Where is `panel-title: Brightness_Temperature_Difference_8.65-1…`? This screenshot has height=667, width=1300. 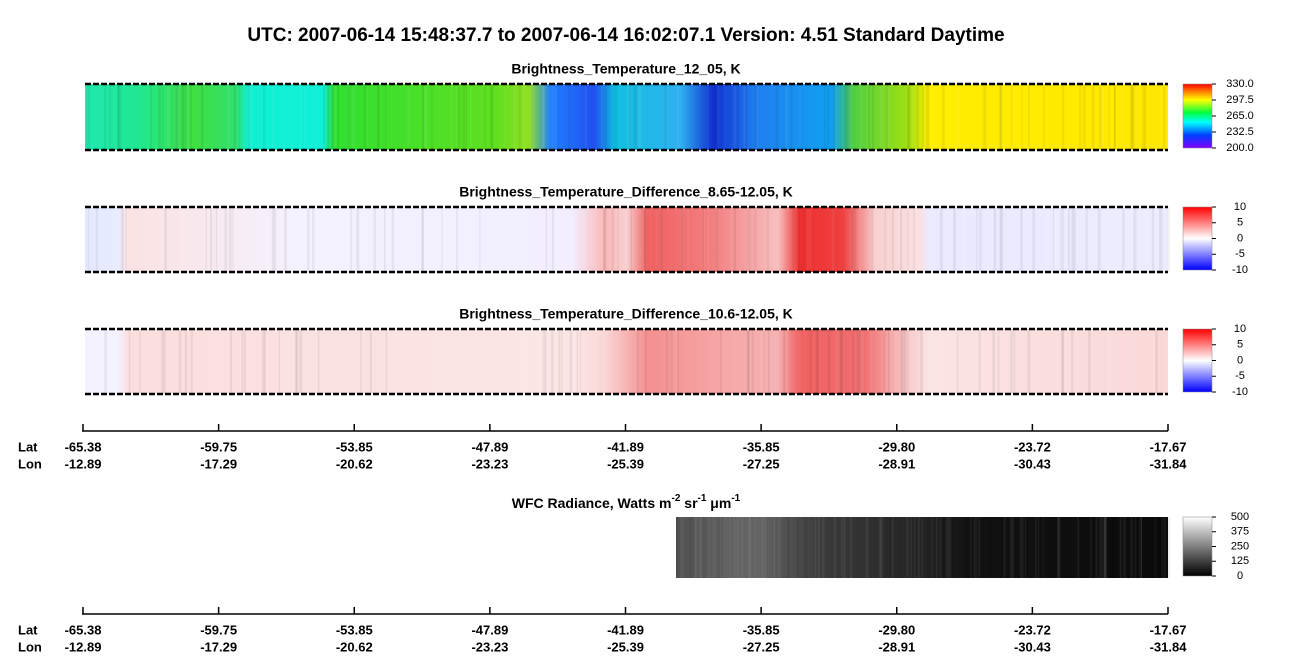
panel-title: Brightness_Temperature_Difference_8.65-1… is located at coordinates (626, 192).